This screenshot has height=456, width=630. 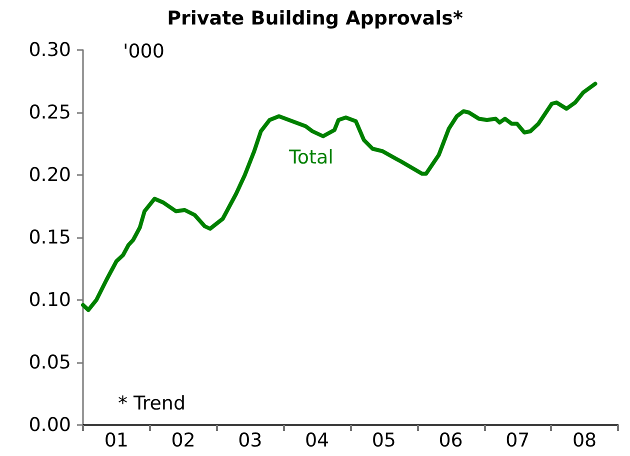 What do you see at coordinates (49, 237) in the screenshot?
I see `y-tick-label: 0.15` at bounding box center [49, 237].